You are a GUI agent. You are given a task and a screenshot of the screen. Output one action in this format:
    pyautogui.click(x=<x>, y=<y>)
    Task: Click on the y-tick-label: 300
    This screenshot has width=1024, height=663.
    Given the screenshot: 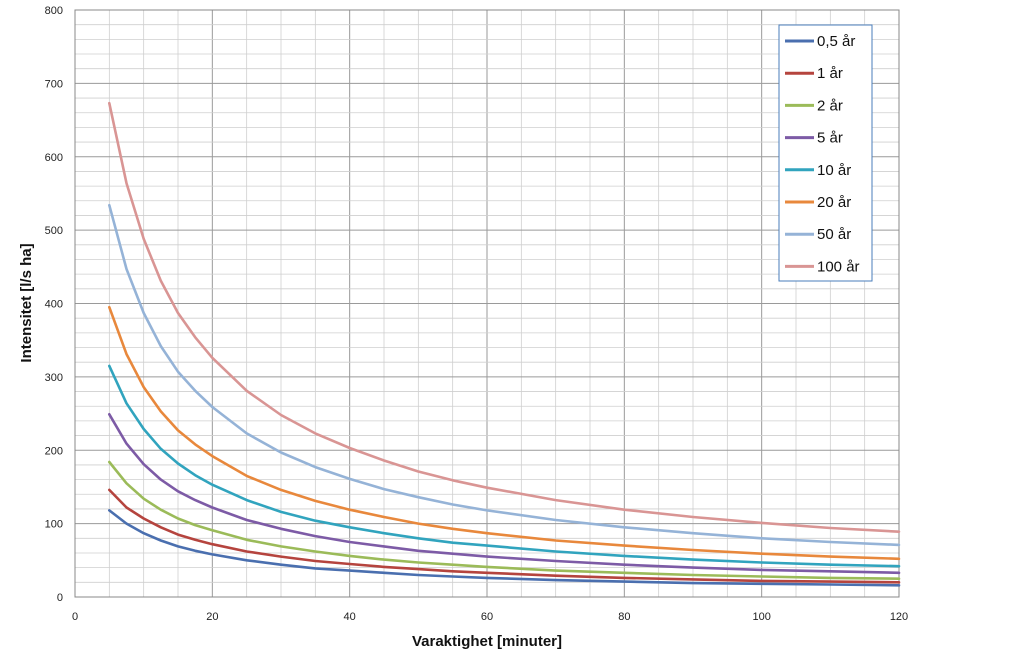 What is the action you would take?
    pyautogui.click(x=54, y=378)
    